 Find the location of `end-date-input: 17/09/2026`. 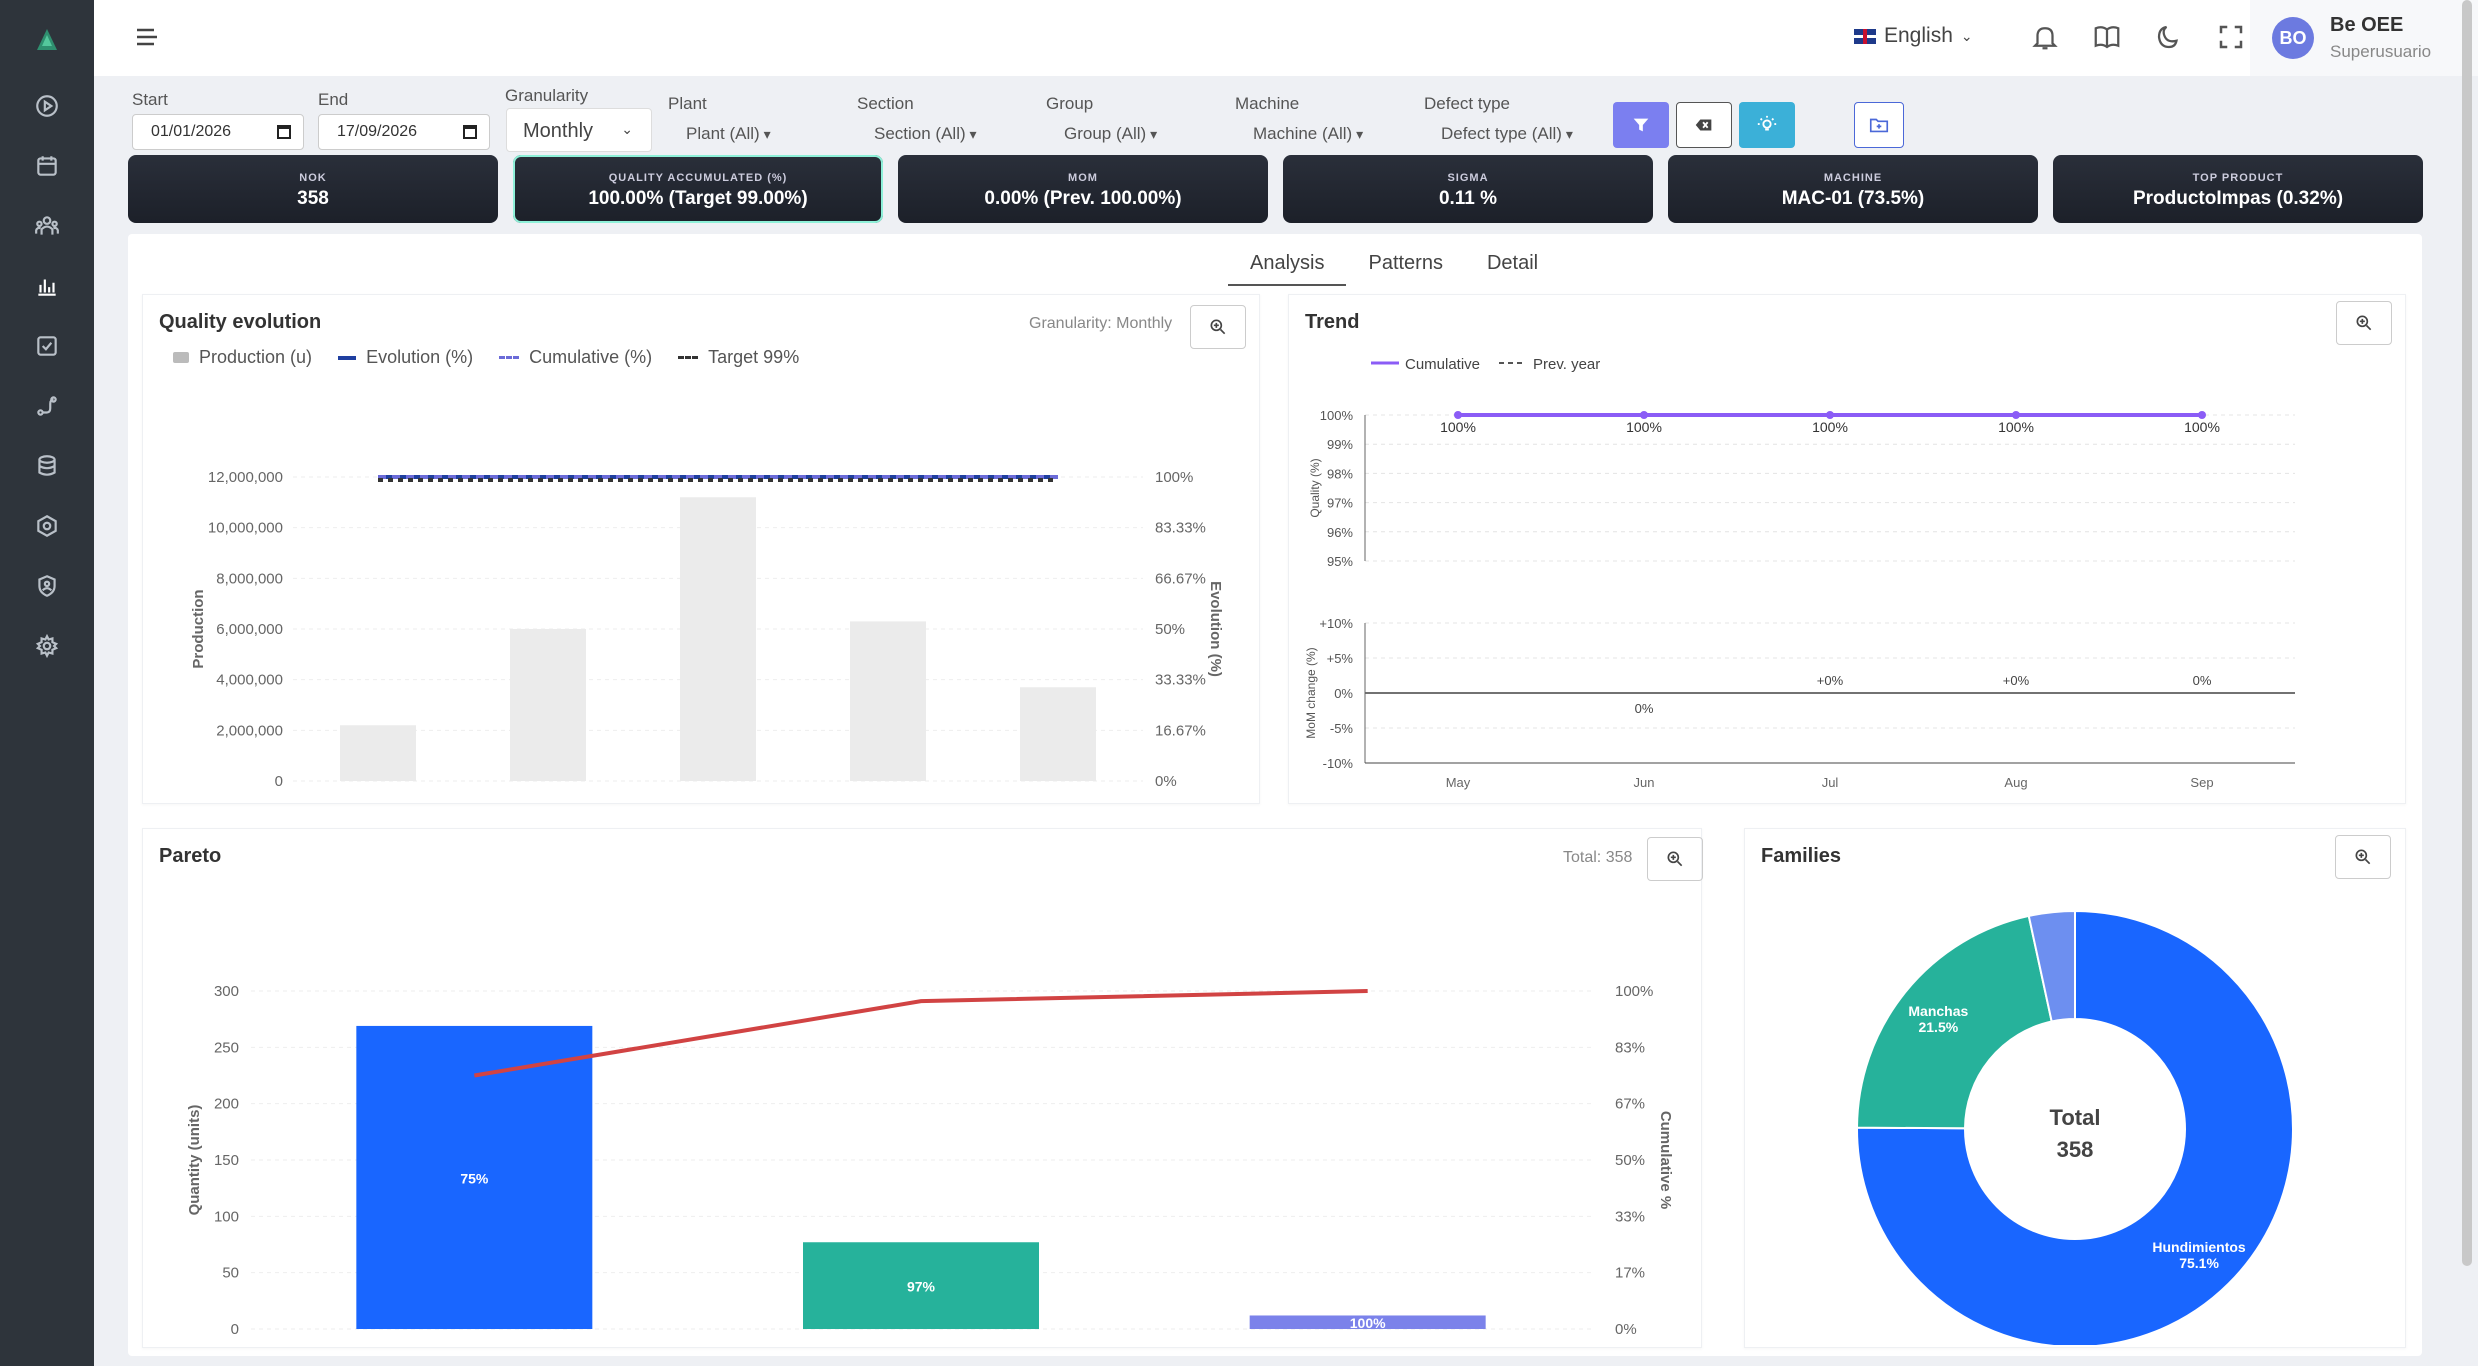

end-date-input: 17/09/2026 is located at coordinates (404, 132).